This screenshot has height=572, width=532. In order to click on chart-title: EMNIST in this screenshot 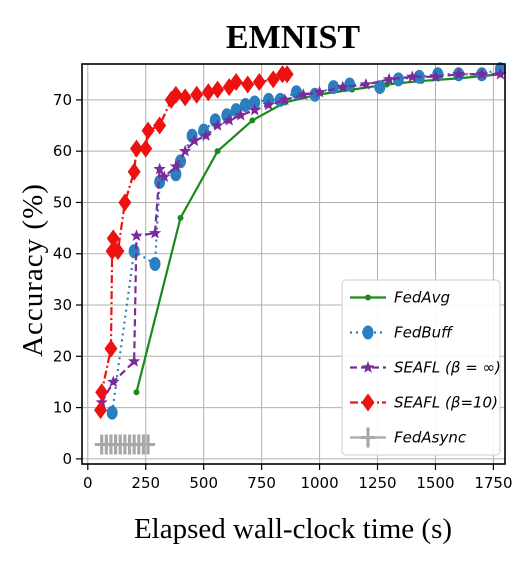, I will do `click(293, 37)`.